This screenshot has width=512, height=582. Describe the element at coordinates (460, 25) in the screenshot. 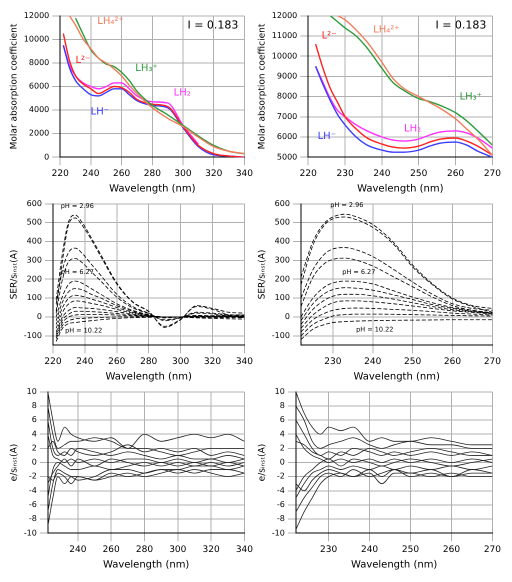

I see `annotation: I = 0.183` at that location.